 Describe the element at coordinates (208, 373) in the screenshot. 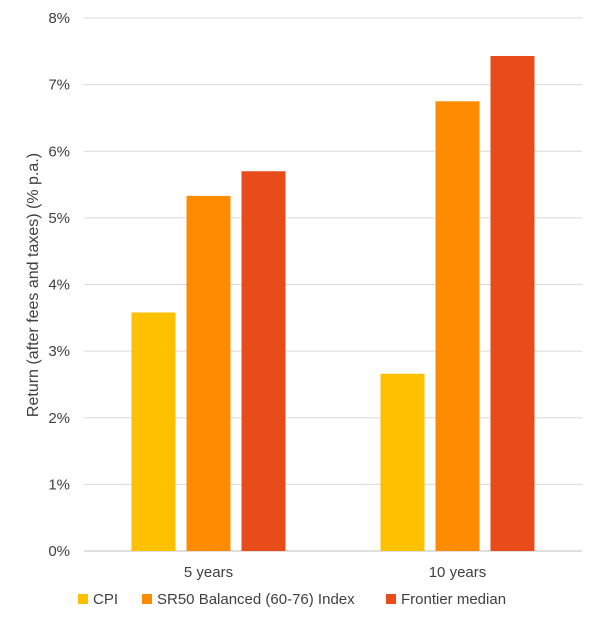

I see `bar-sr50-balanced-60-76-index-5-years` at that location.